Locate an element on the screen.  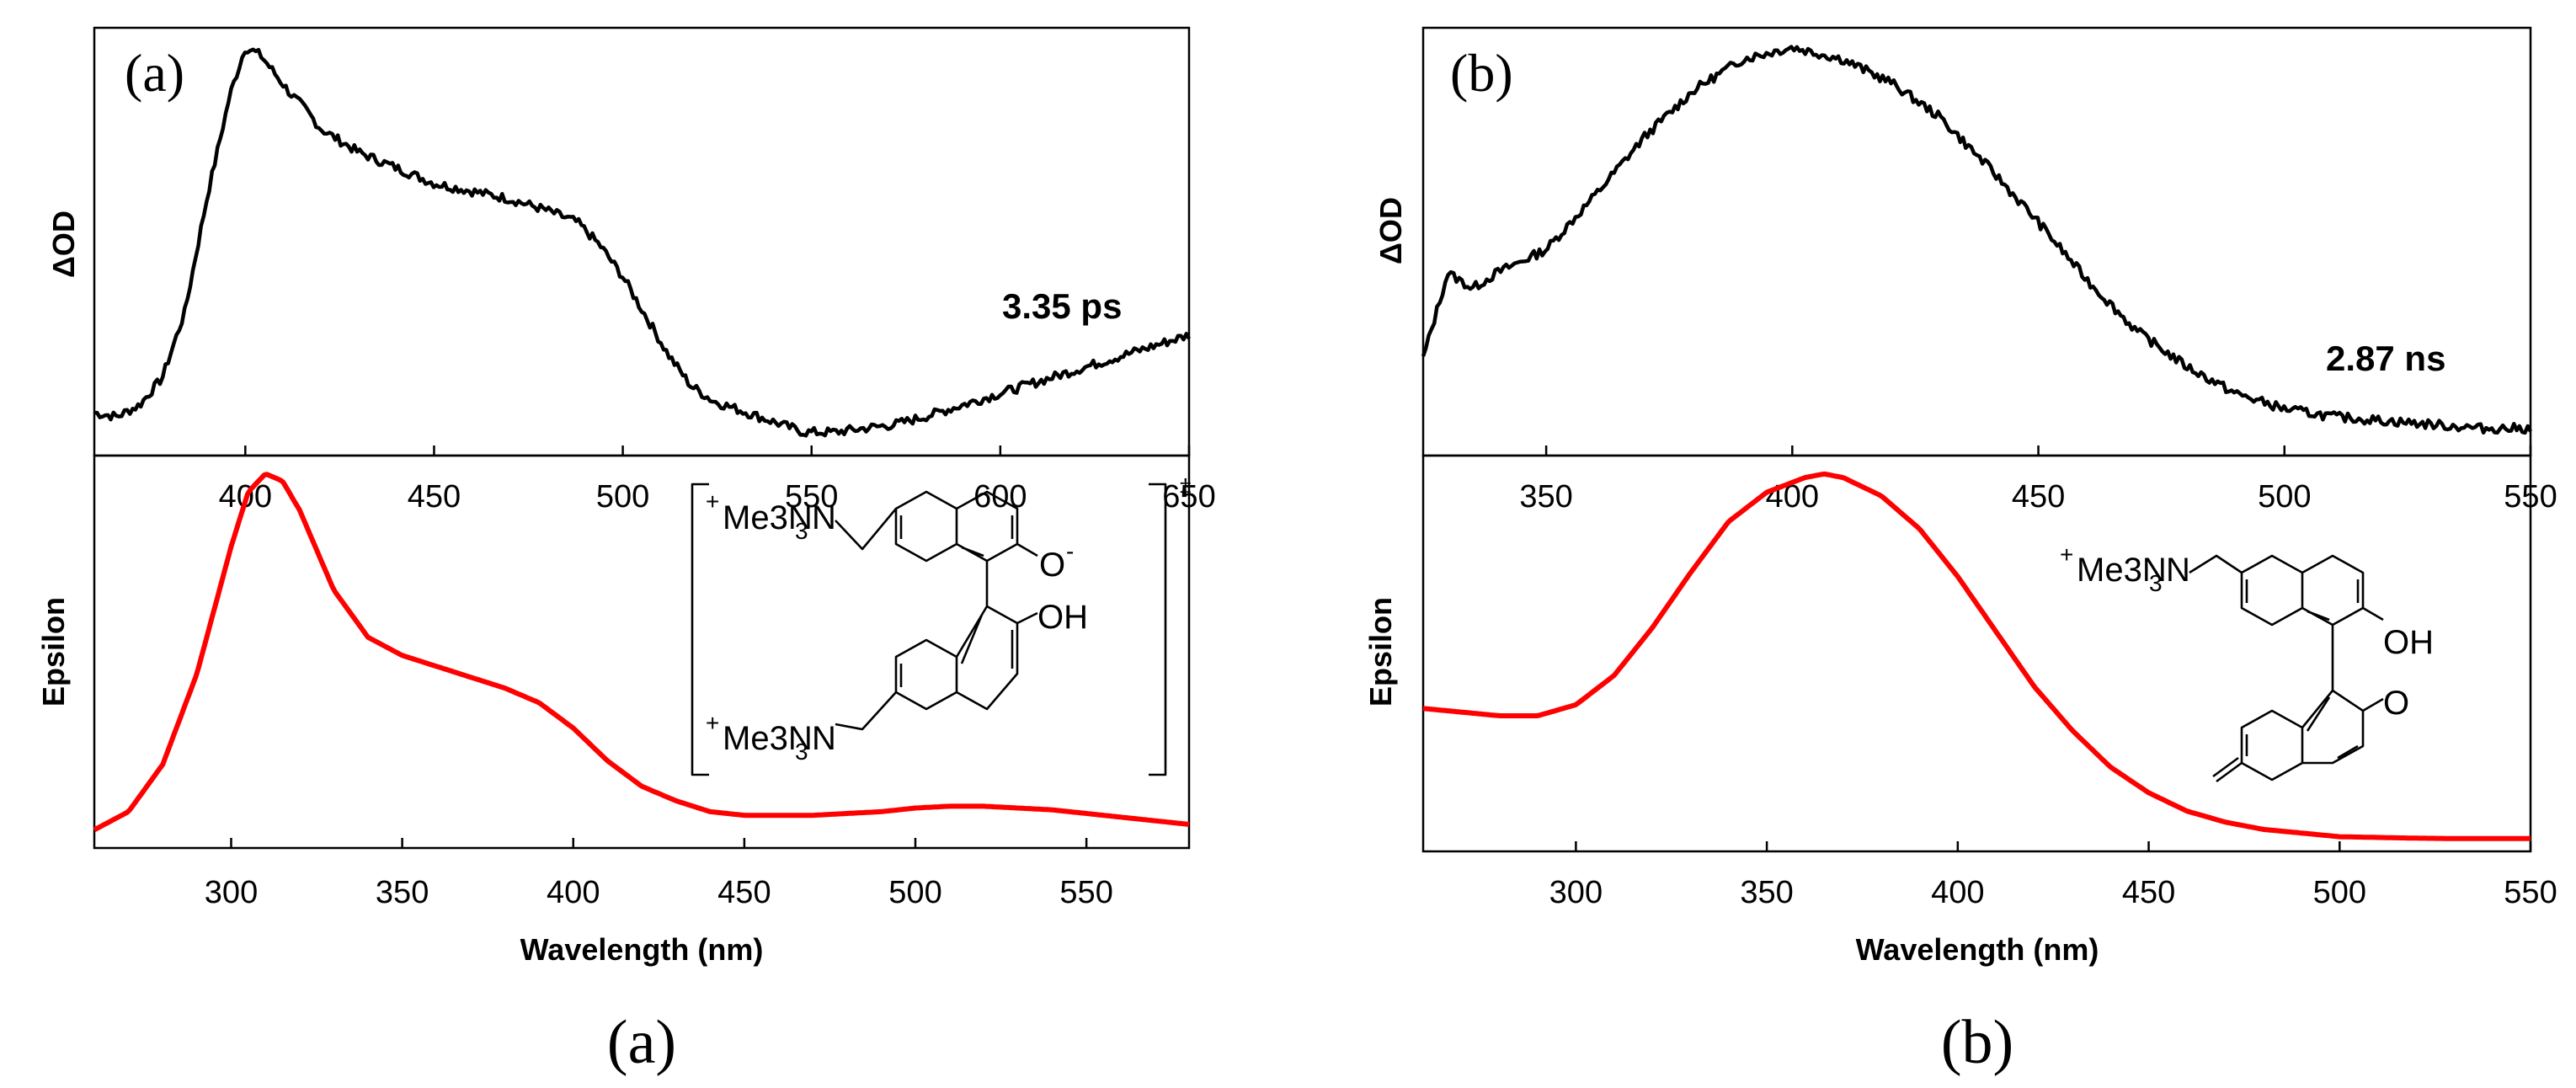
structure-b-oh: OH is located at coordinates (2408, 642).